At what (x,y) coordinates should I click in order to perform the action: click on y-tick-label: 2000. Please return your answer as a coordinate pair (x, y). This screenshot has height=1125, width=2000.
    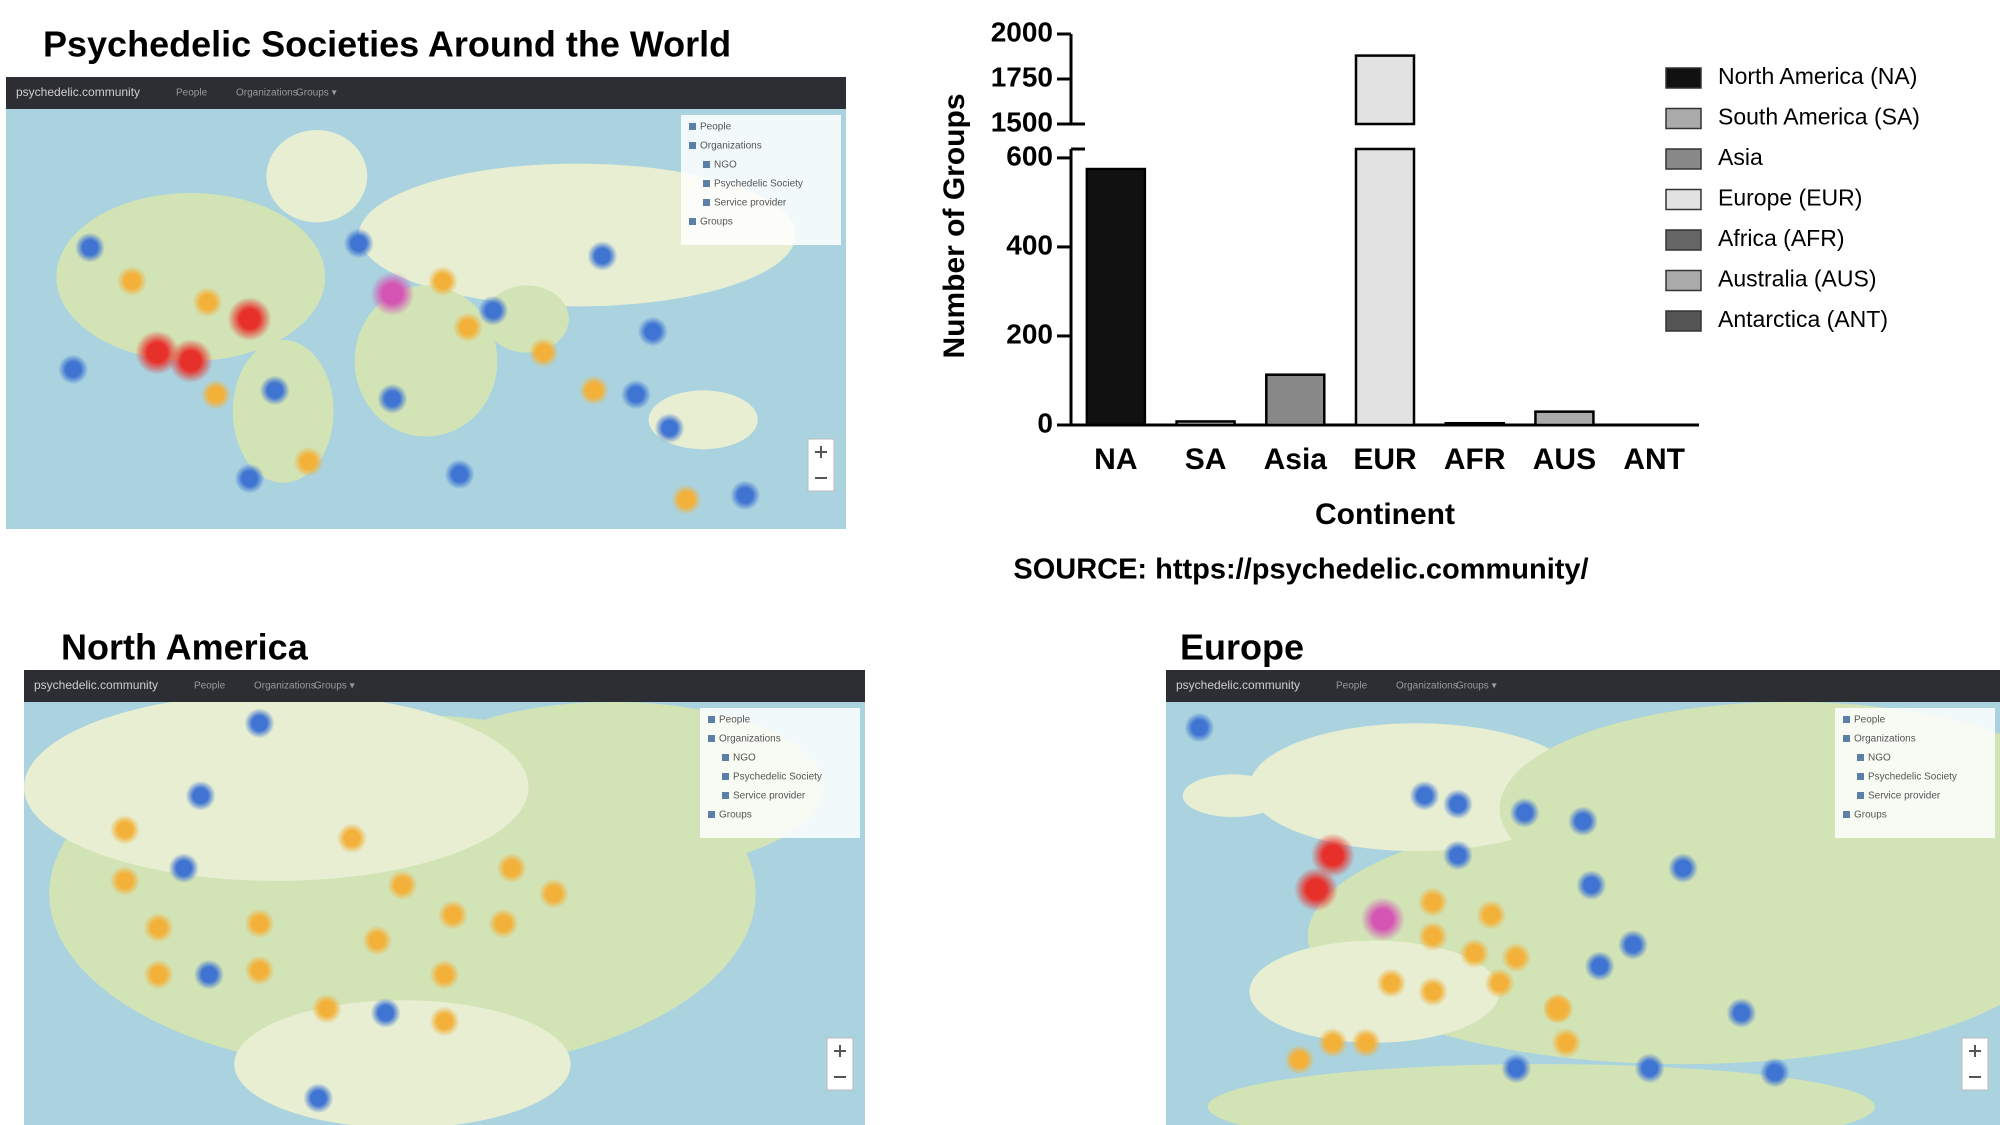
    Looking at the image, I should click on (1022, 31).